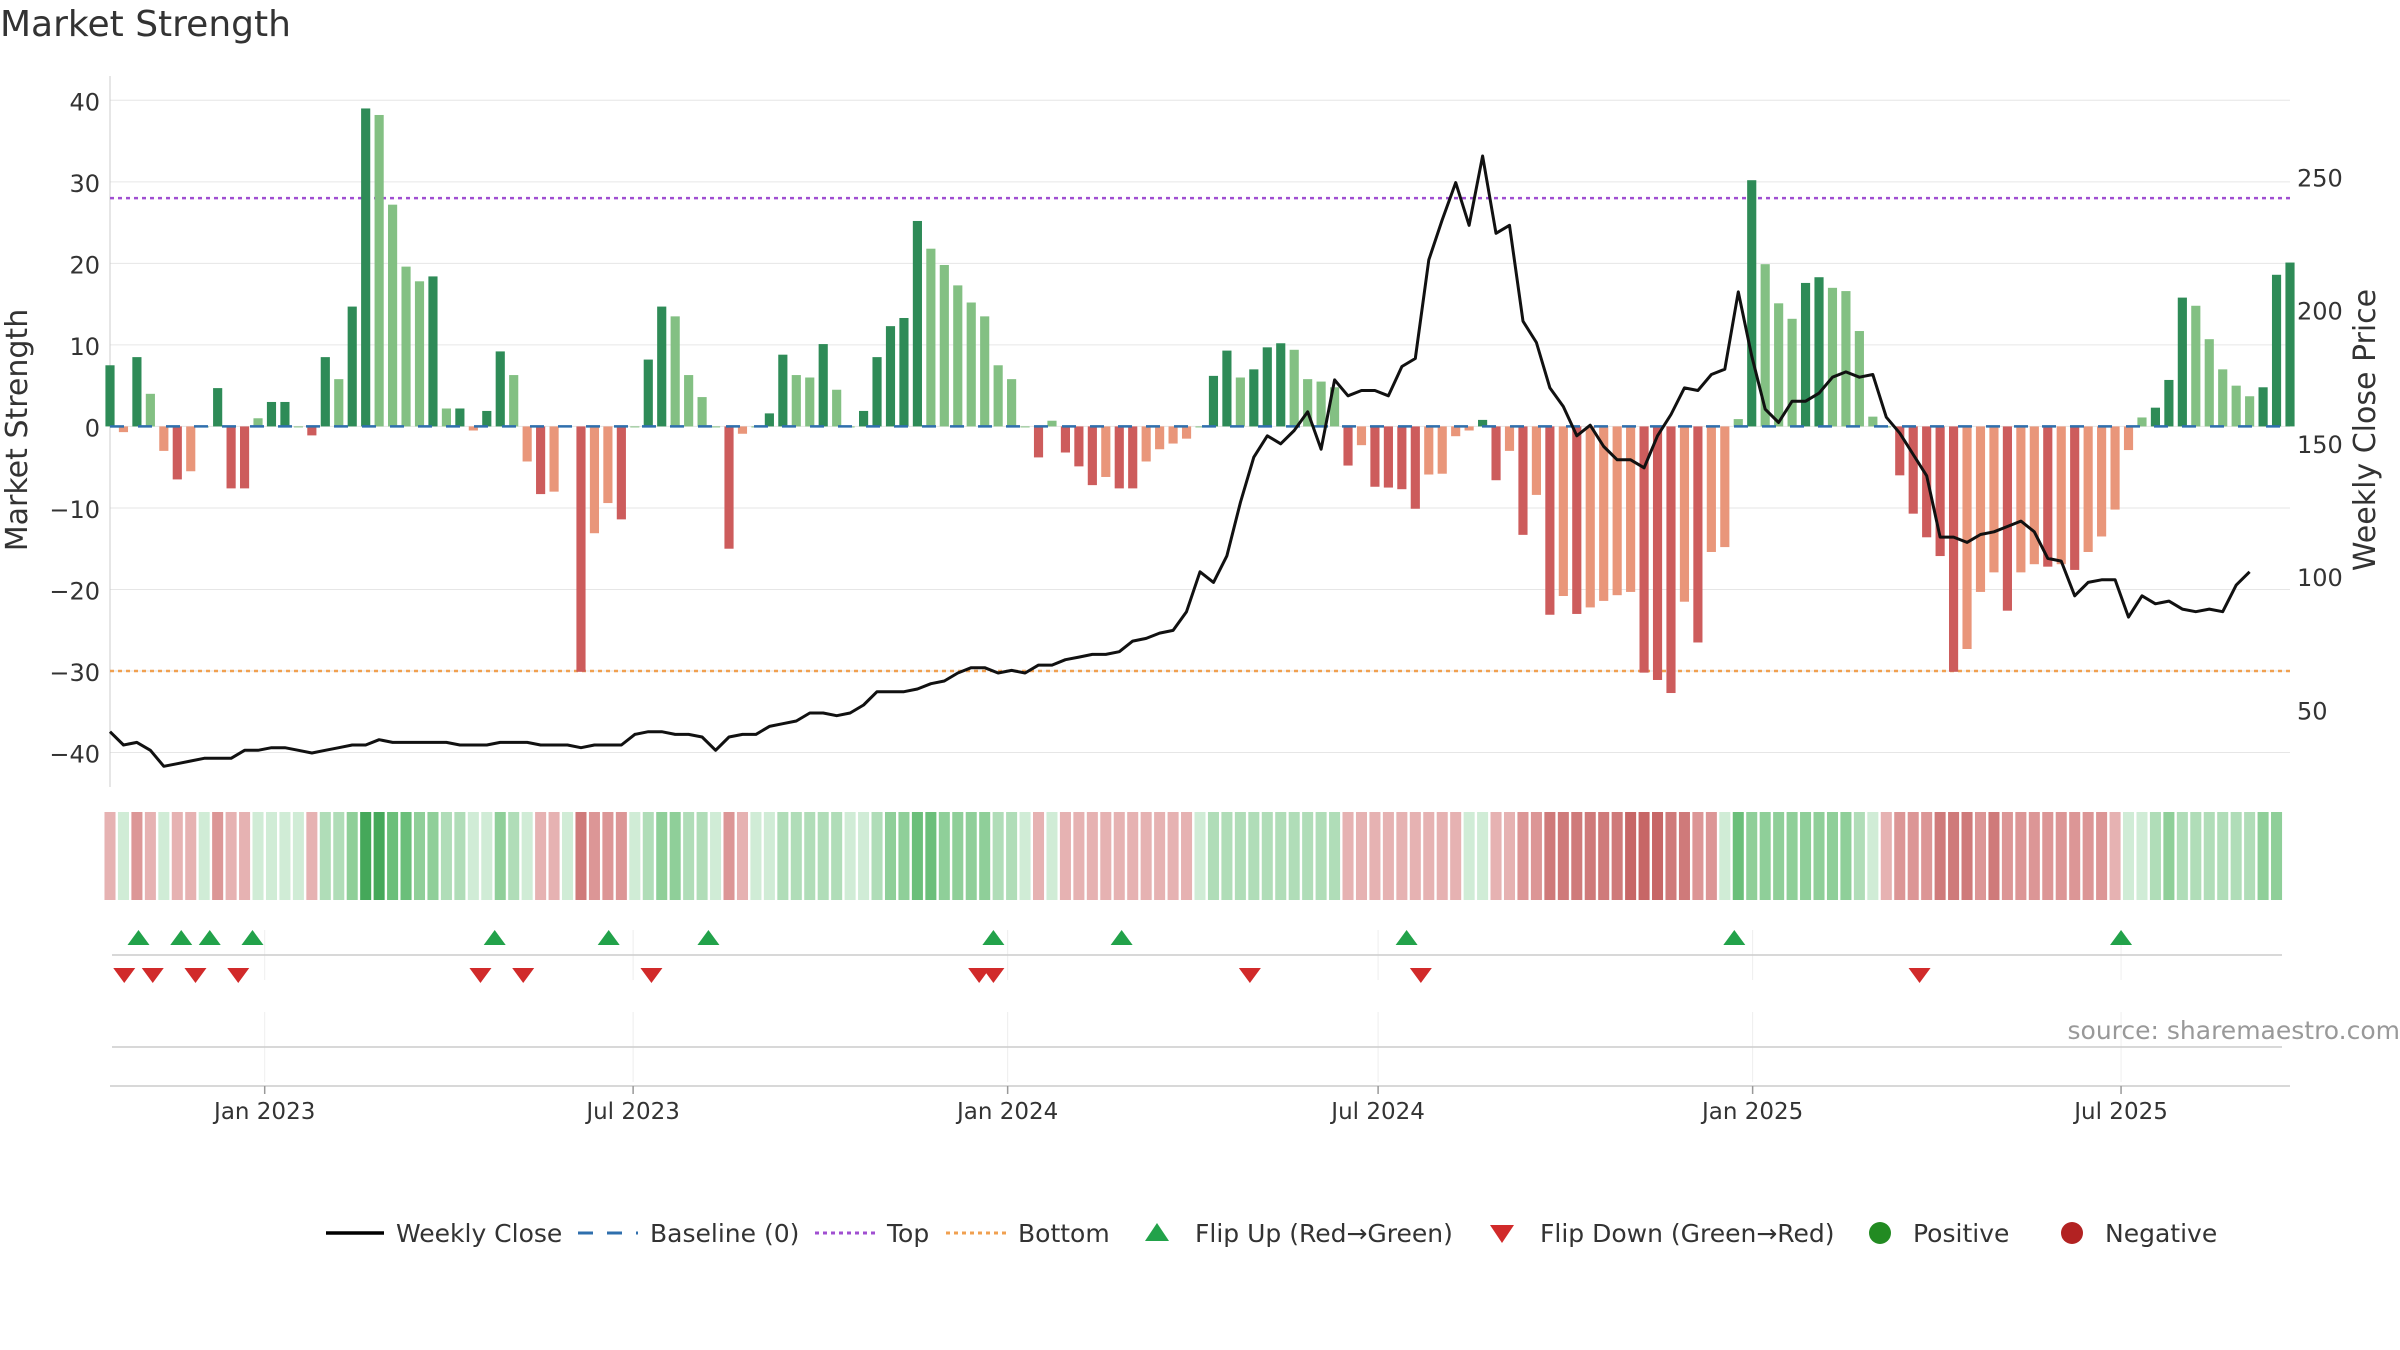  What do you see at coordinates (907, 1233) in the screenshot?
I see `legend-label: Top` at bounding box center [907, 1233].